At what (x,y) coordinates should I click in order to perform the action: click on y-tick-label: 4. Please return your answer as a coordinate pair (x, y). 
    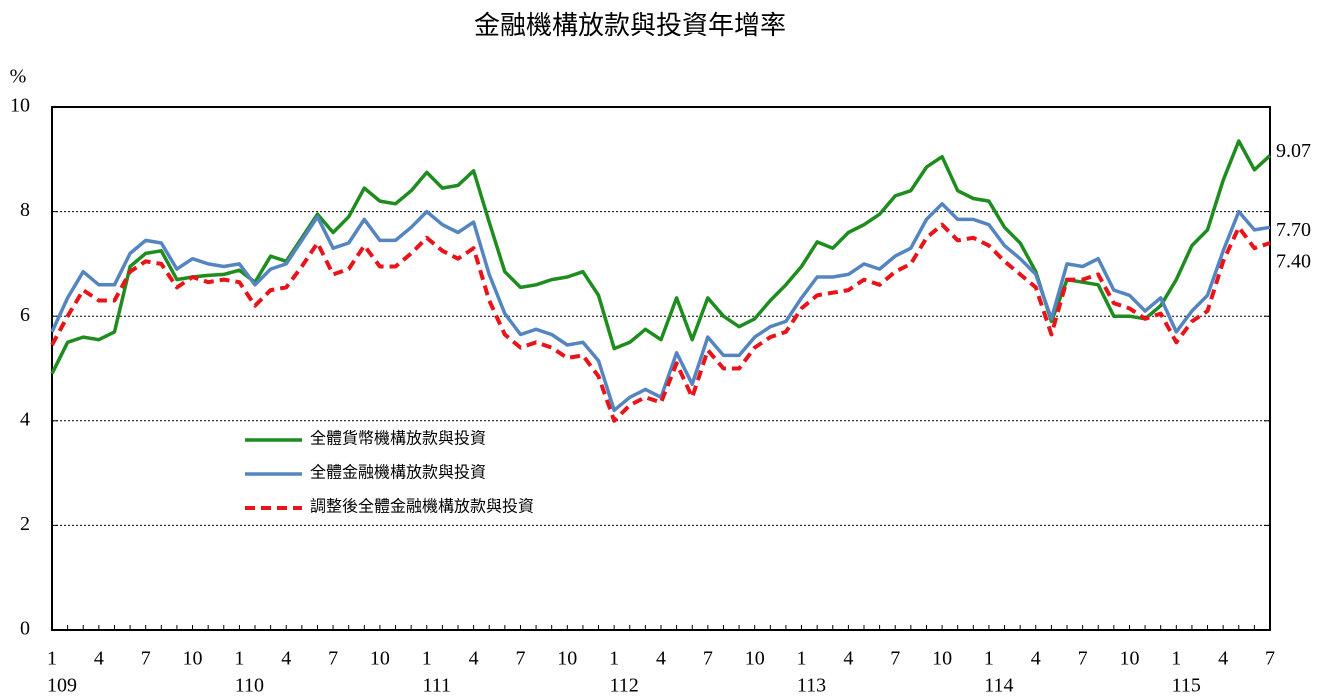
    Looking at the image, I should click on (25, 419).